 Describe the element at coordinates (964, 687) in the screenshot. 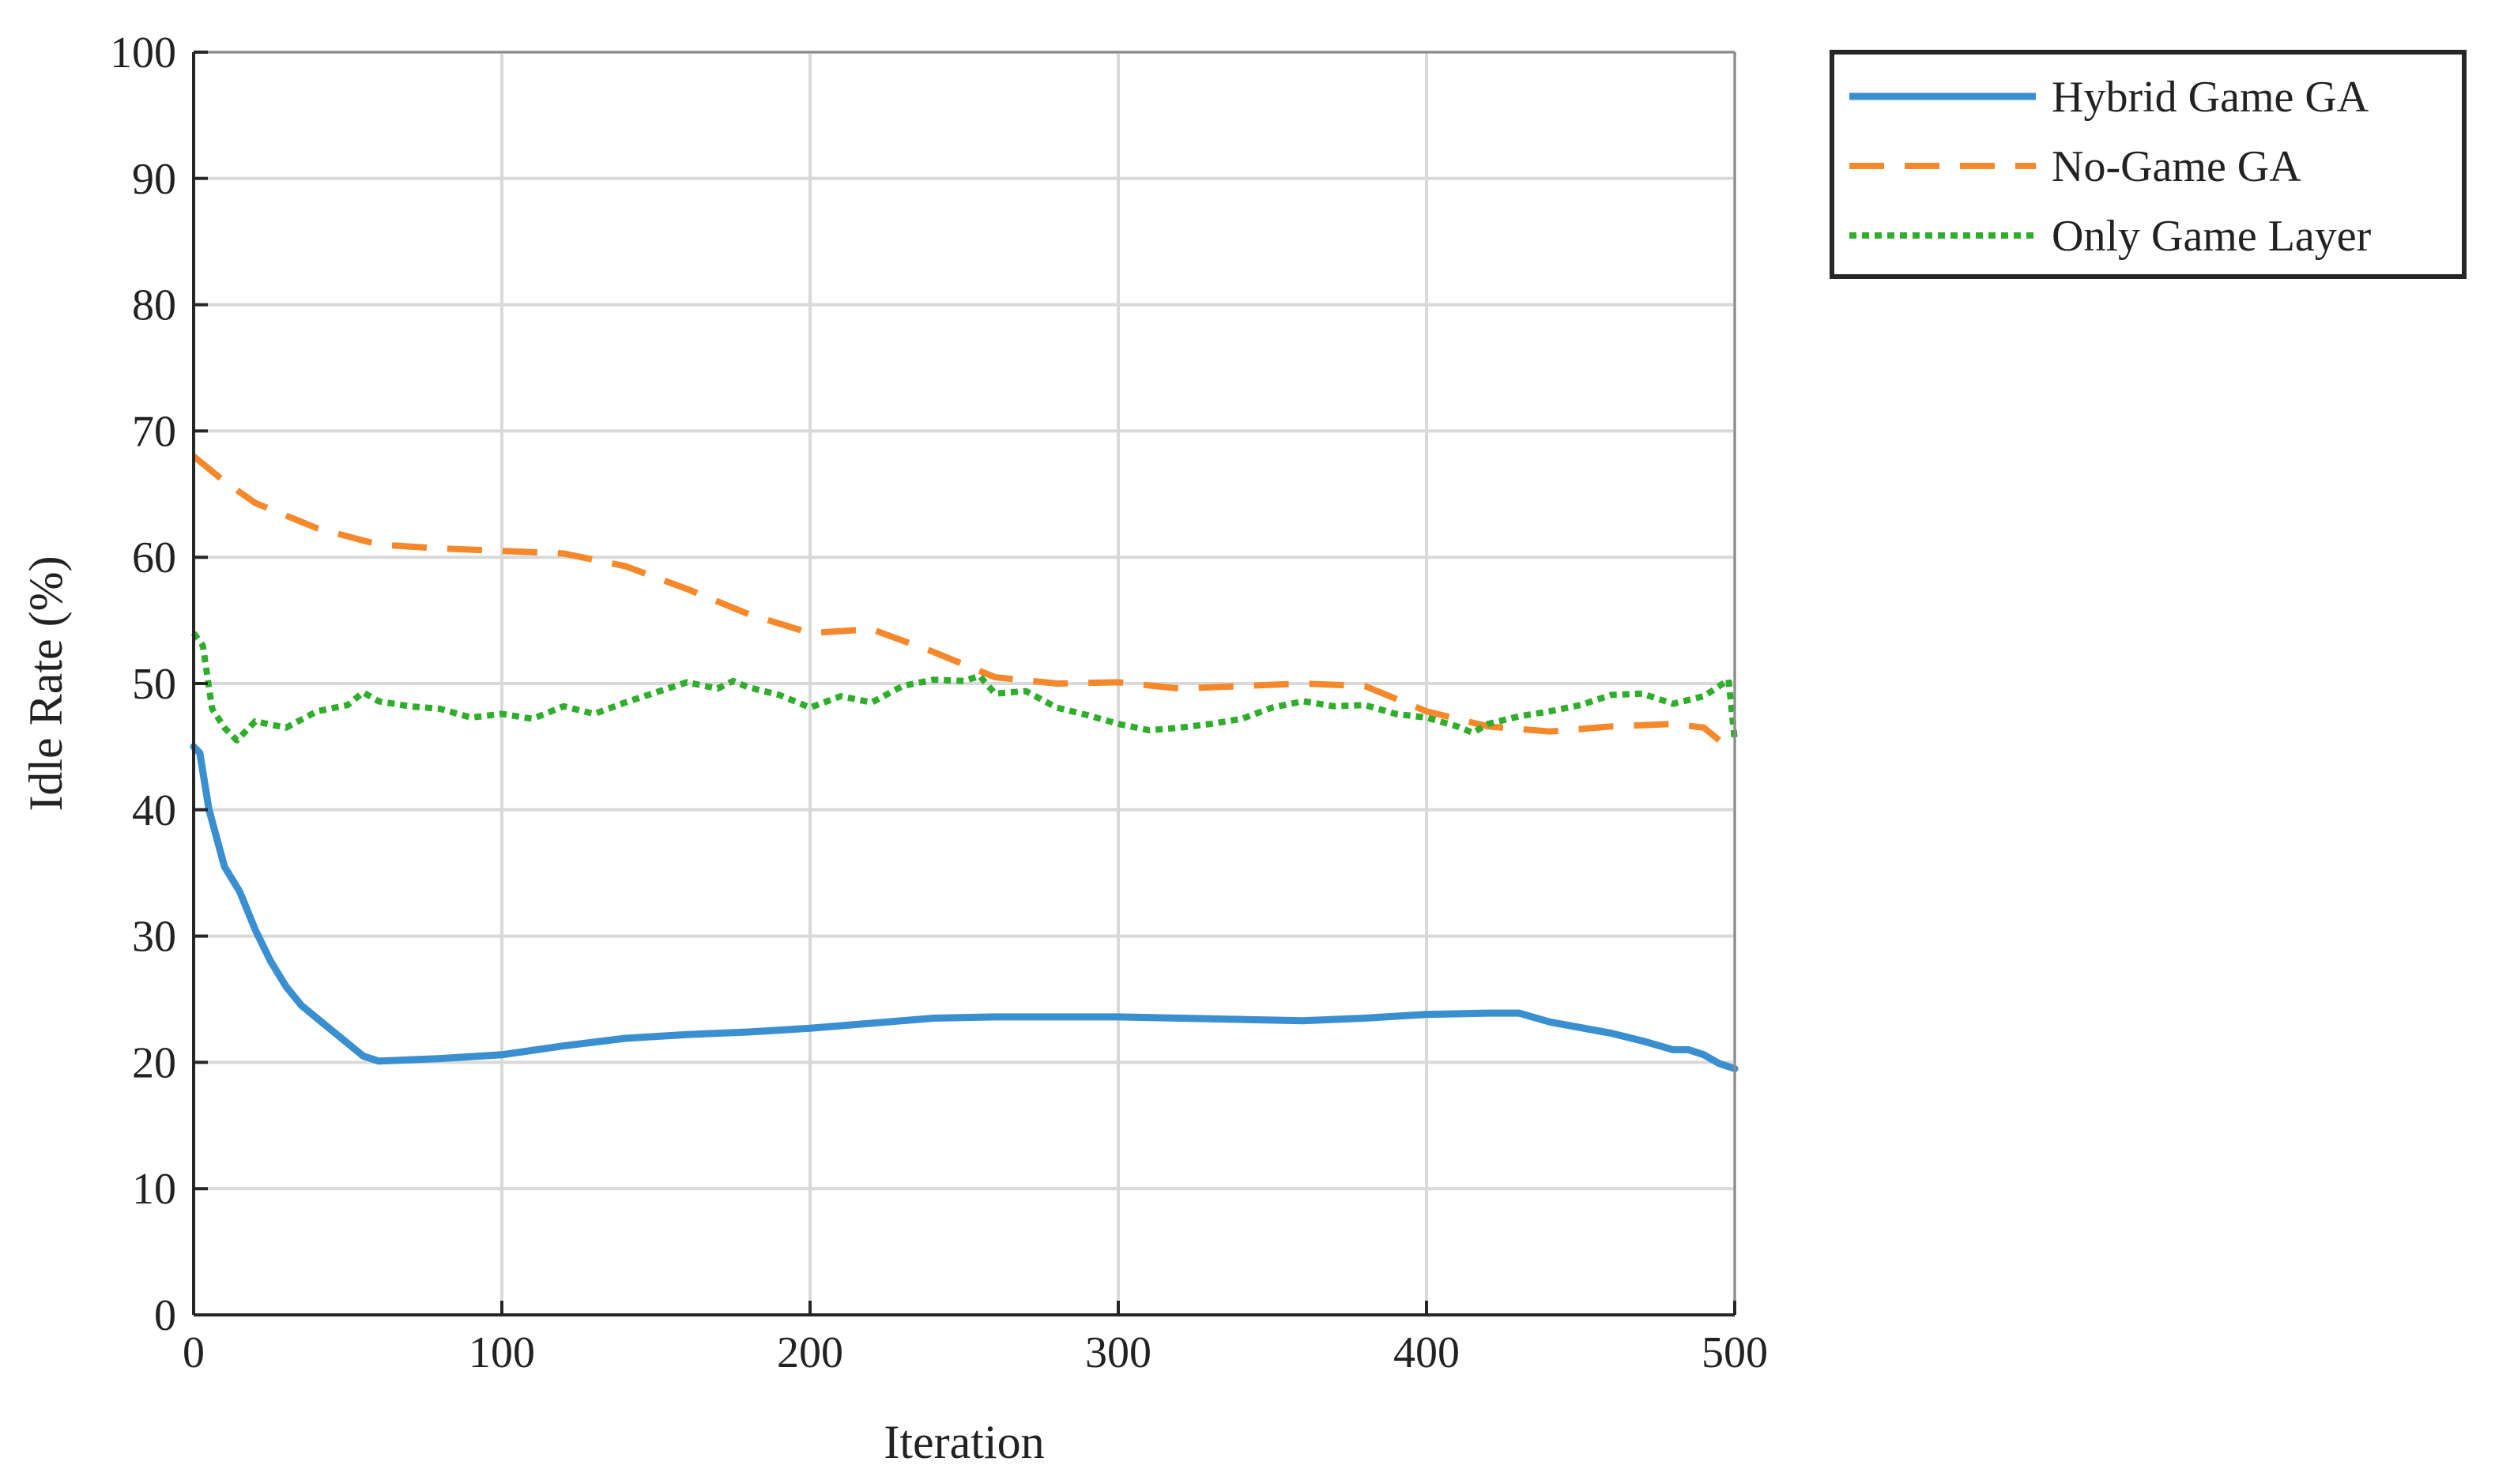

I see `series-line-only-game-layer` at that location.